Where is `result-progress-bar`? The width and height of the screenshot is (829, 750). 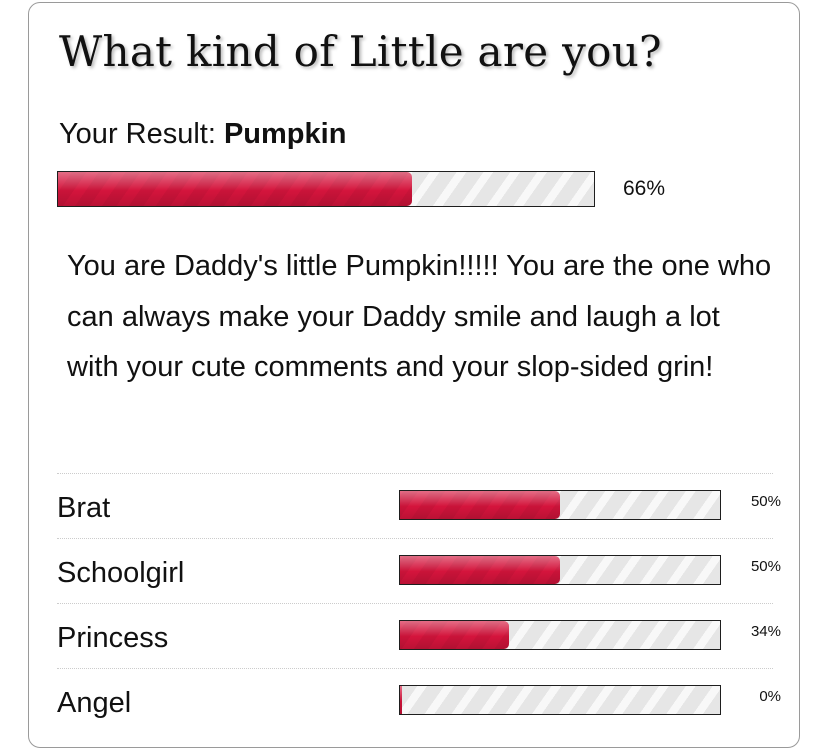
result-progress-bar is located at coordinates (326, 189).